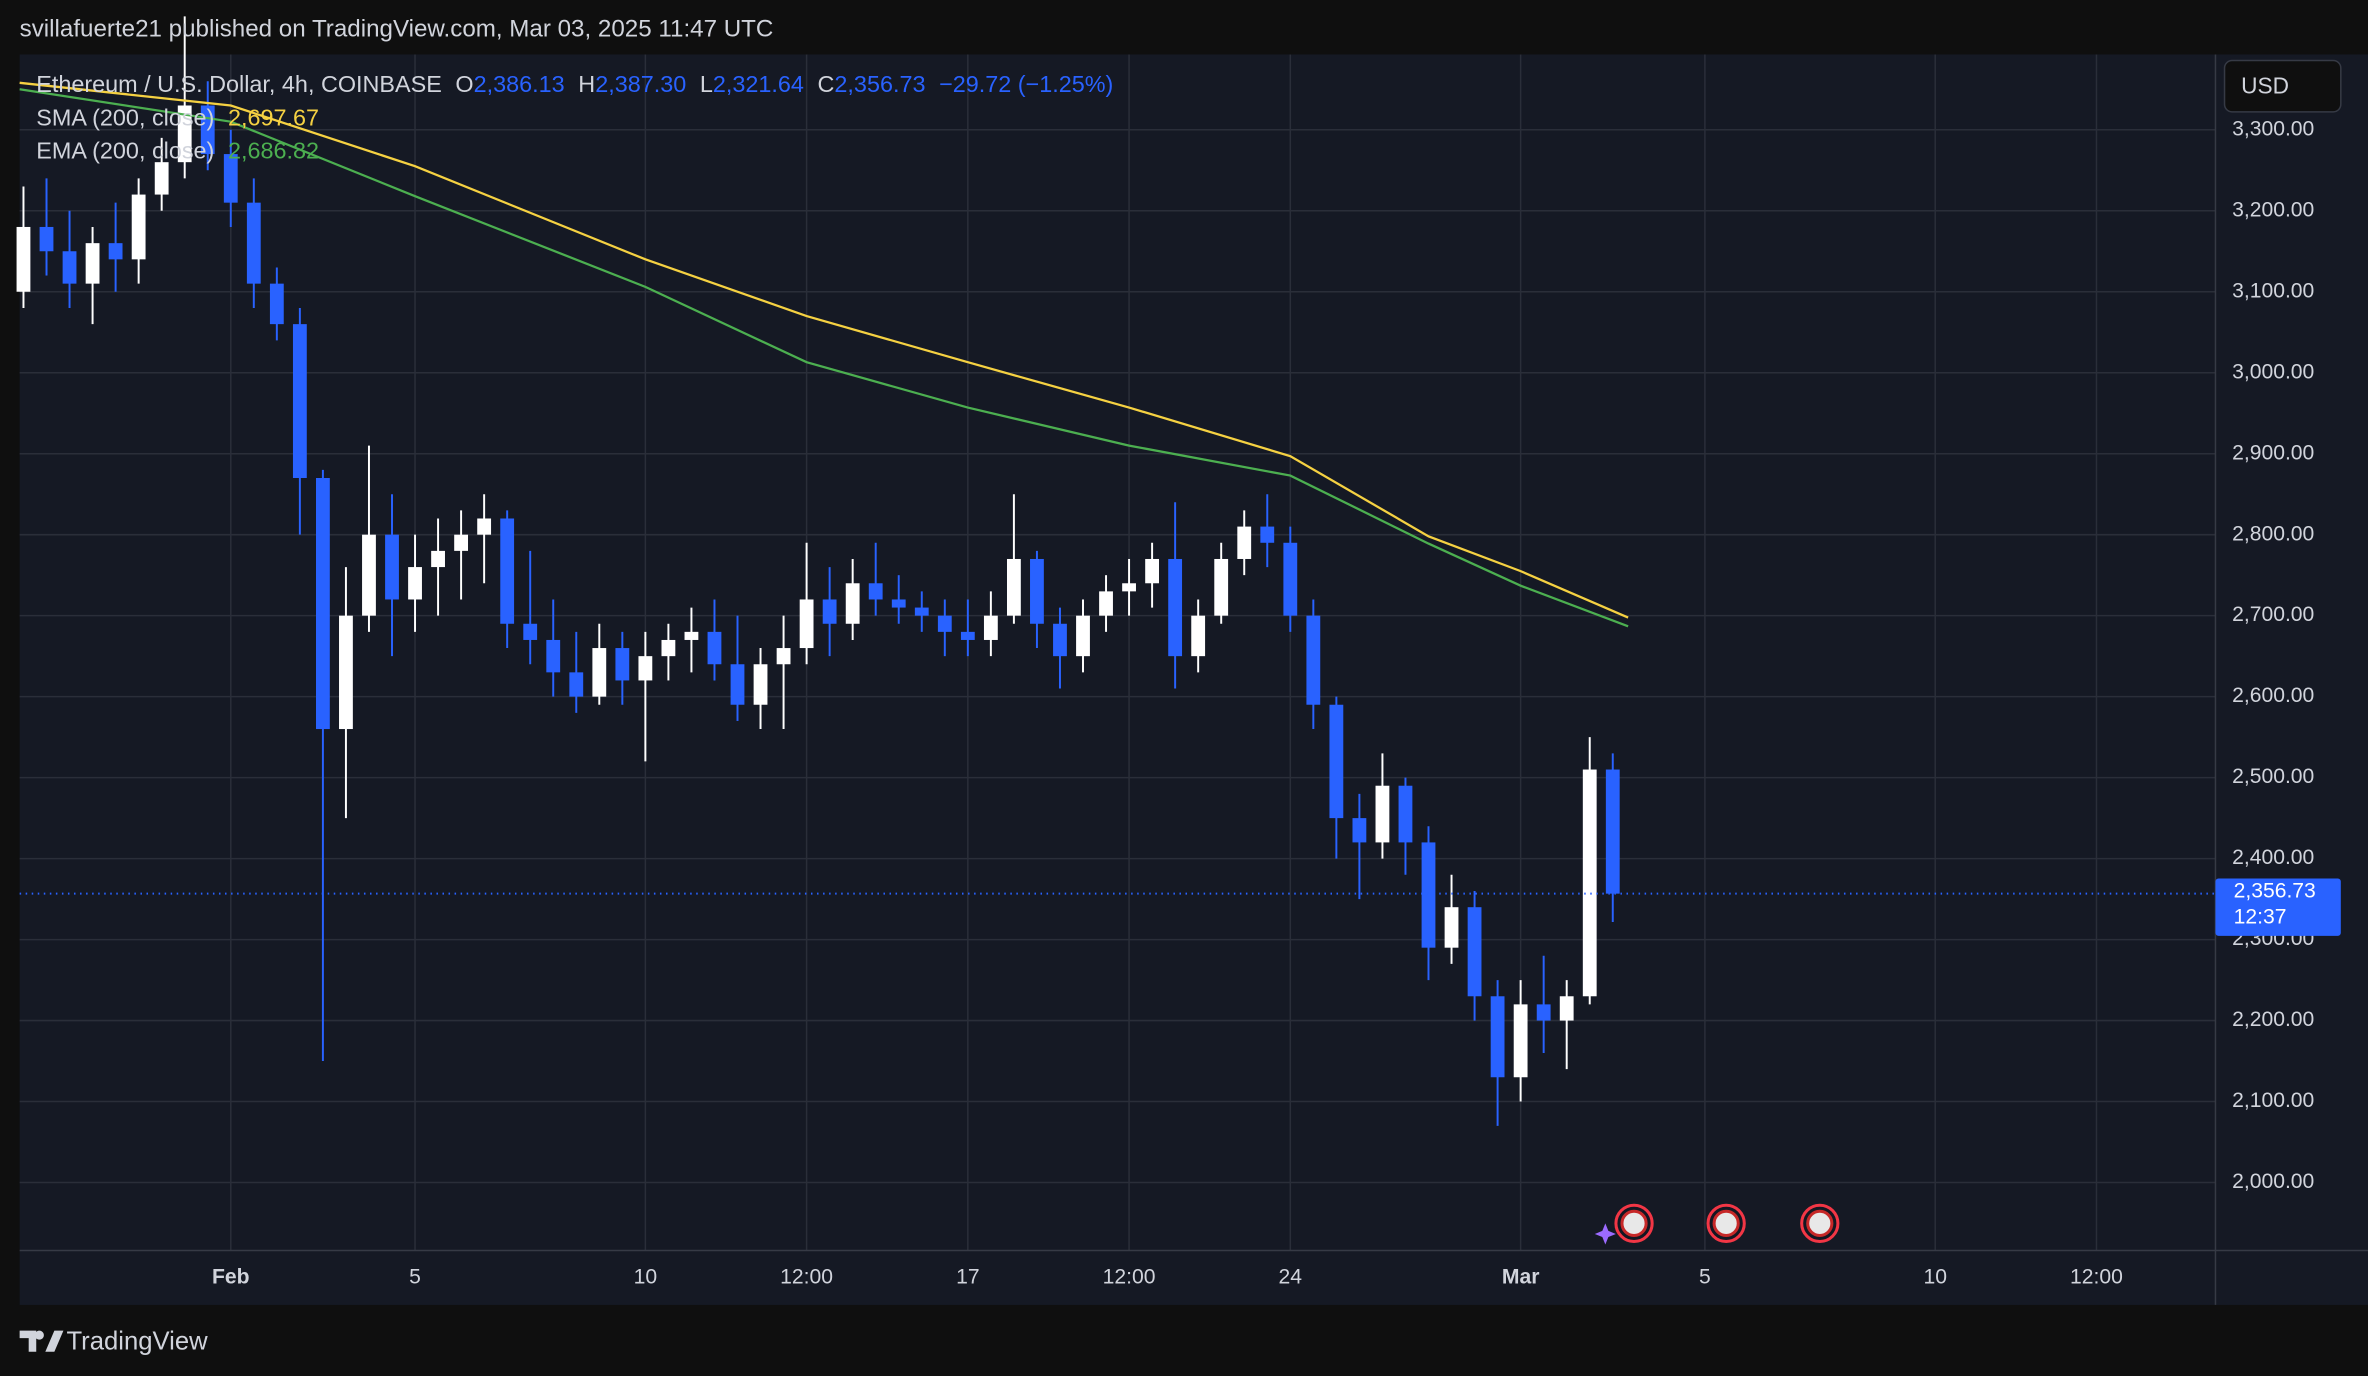  What do you see at coordinates (137, 1341) in the screenshot?
I see `brand: TradingView` at bounding box center [137, 1341].